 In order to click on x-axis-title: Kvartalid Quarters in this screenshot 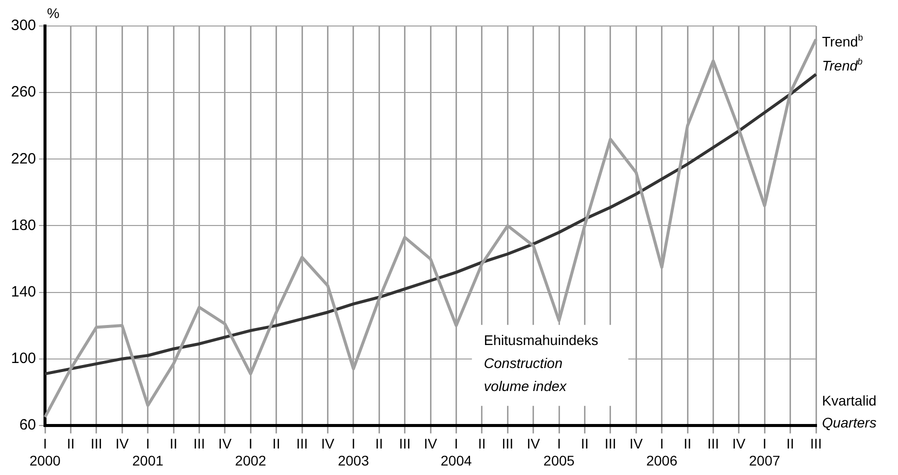, I will do `click(849, 411)`.